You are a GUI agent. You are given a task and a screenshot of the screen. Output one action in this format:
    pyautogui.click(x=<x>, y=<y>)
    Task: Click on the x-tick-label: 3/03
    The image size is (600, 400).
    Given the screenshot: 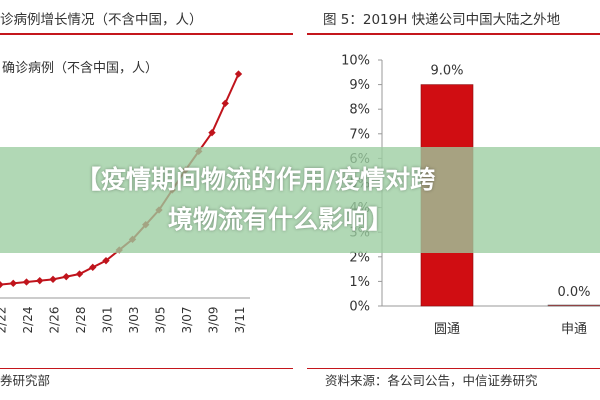 What is the action you would take?
    pyautogui.click(x=134, y=320)
    